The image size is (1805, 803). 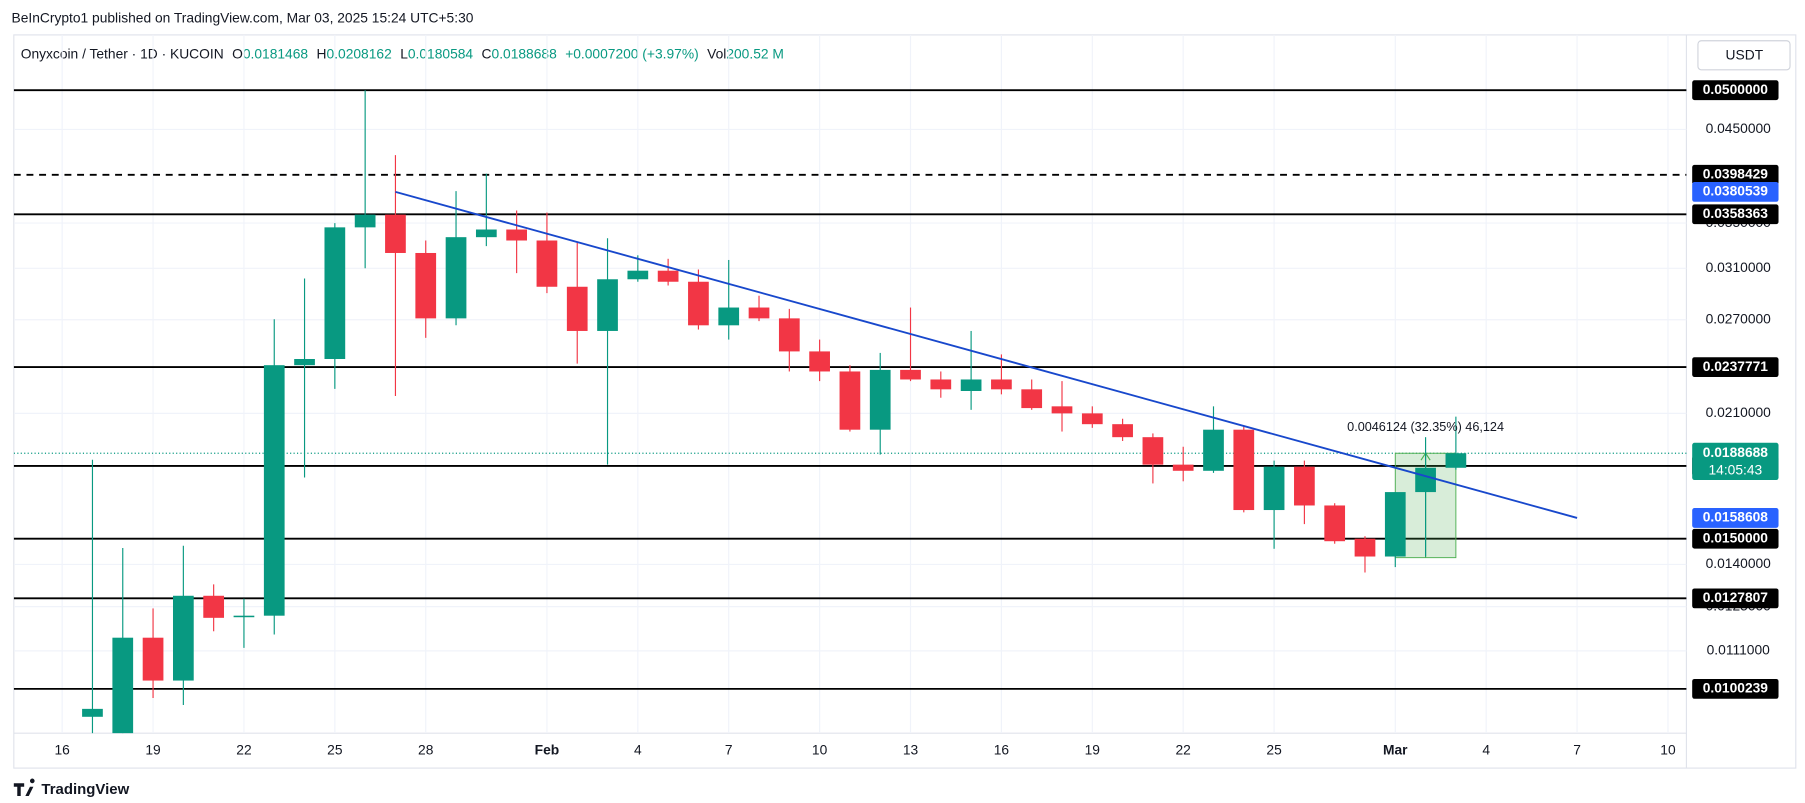 I want to click on y-tick-label: 0.0210000, so click(x=1739, y=412).